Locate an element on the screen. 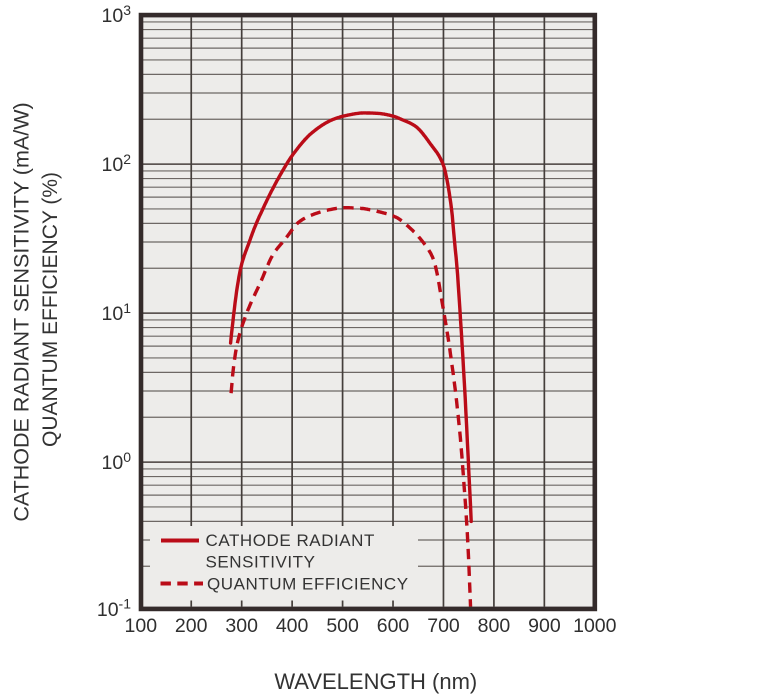 The image size is (768, 700). svg-text: QUANTUM EFFICIENCY is located at coordinates (308, 584).